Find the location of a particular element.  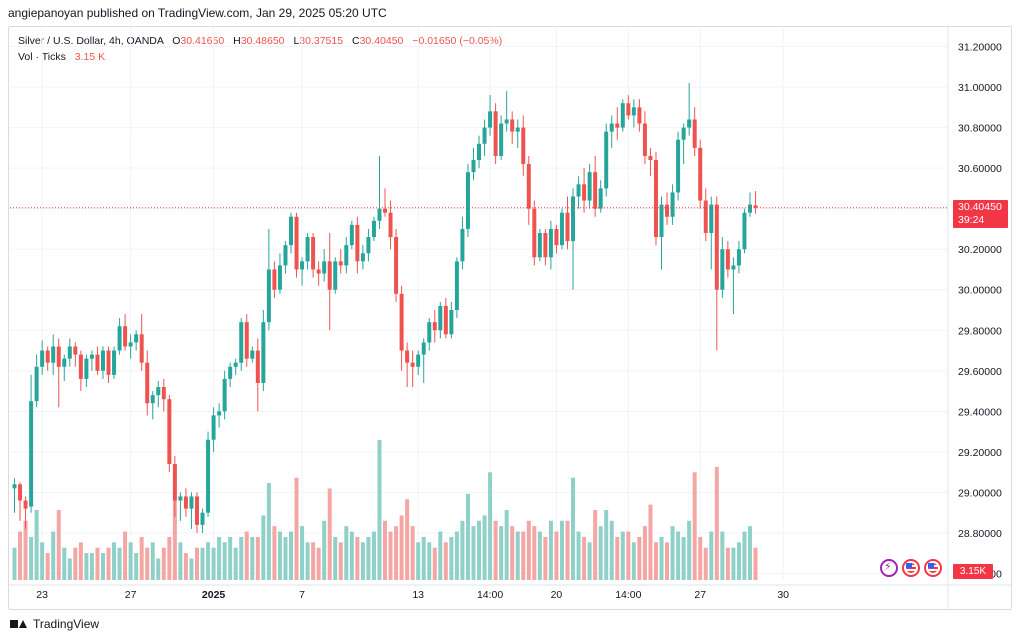

price-tick-label: 30.20000 is located at coordinates (980, 250).